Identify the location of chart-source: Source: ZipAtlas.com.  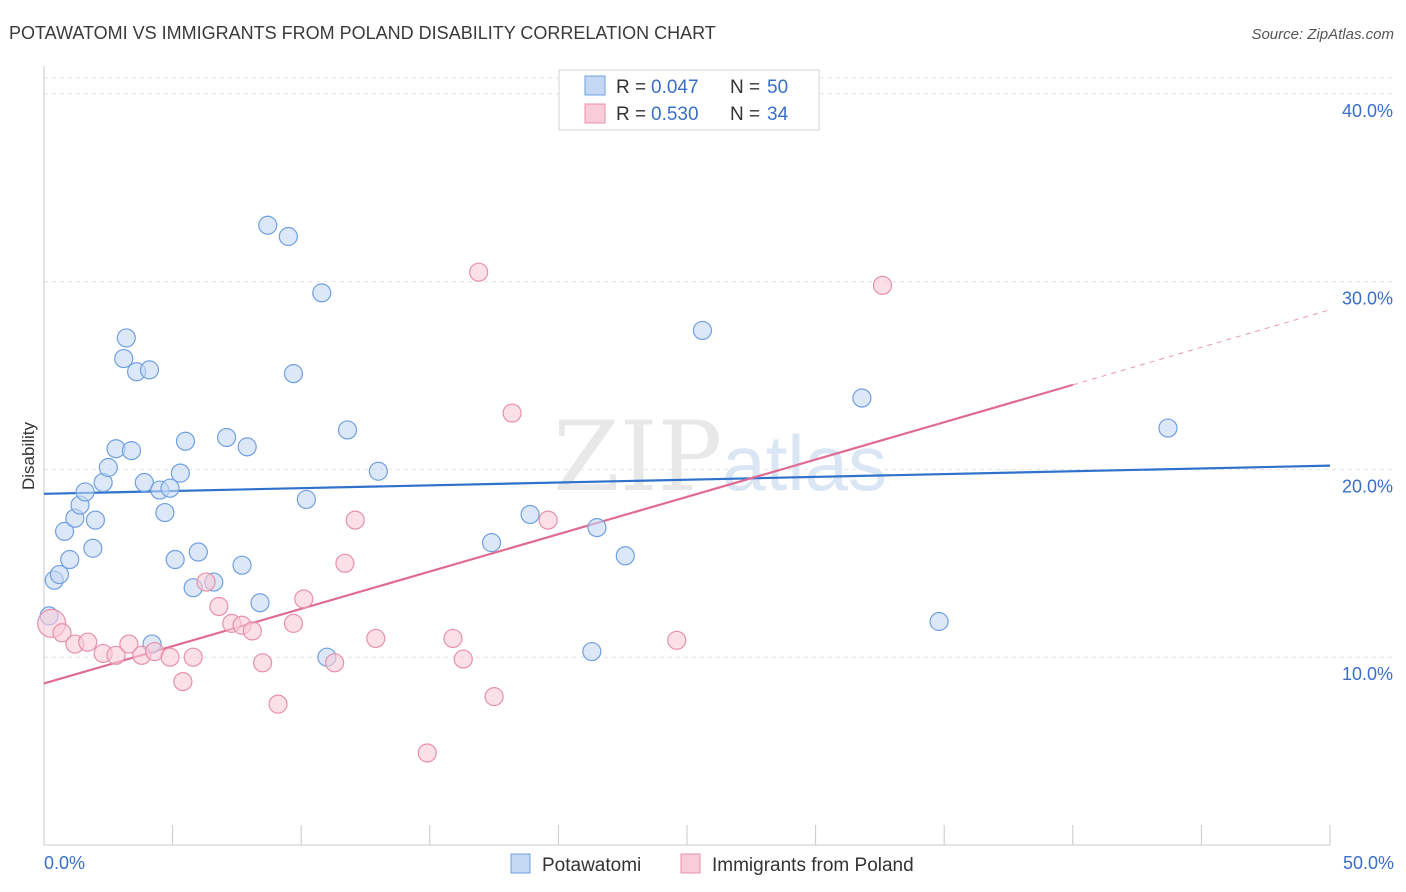
(1322, 34).